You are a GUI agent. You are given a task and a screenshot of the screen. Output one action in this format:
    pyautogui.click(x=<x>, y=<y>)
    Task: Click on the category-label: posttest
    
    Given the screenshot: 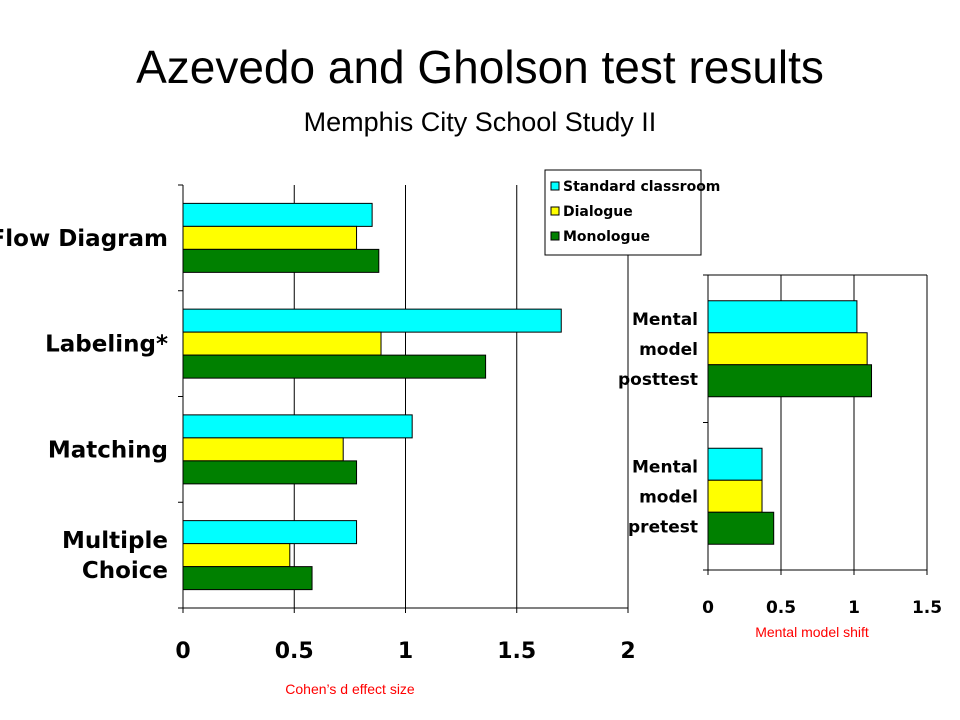 What is the action you would take?
    pyautogui.click(x=658, y=380)
    